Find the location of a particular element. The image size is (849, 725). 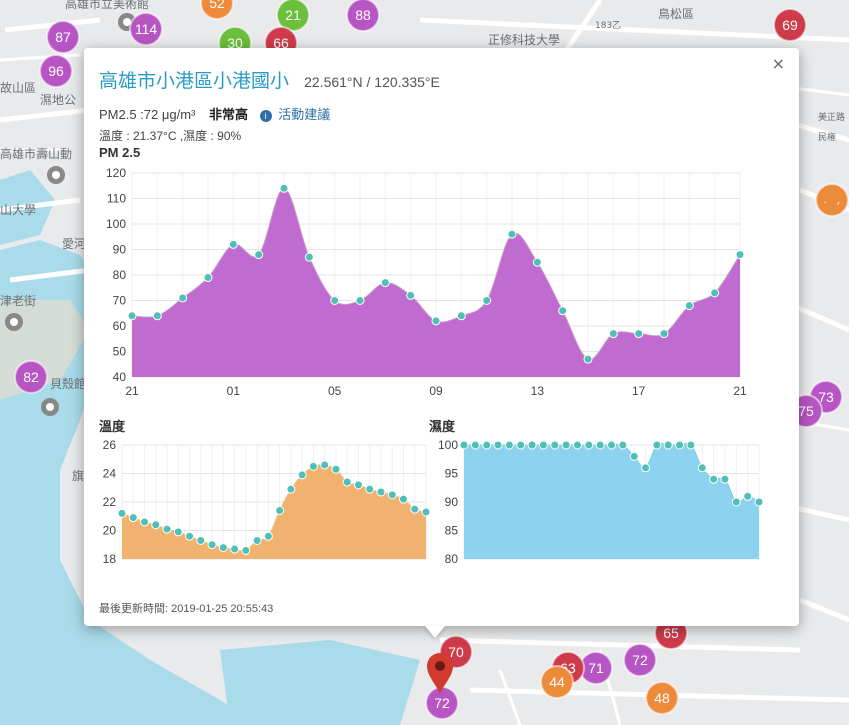

aqi-marker: 71 is located at coordinates (596, 668).